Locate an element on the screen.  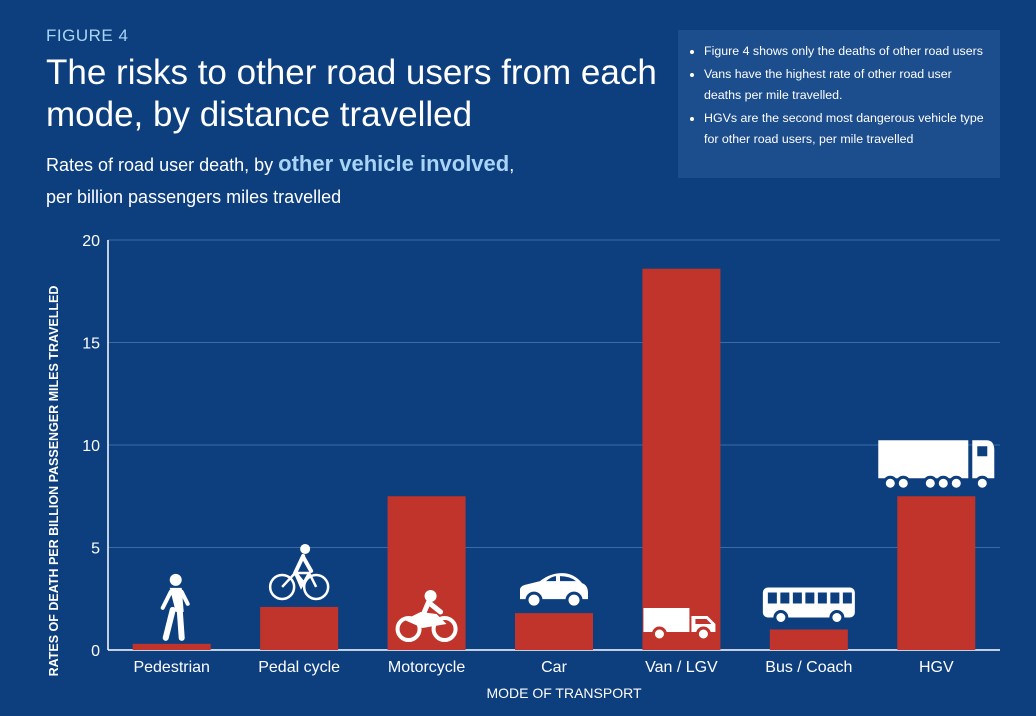
subtitle-text: Rates of road user death, by is located at coordinates (162, 165).